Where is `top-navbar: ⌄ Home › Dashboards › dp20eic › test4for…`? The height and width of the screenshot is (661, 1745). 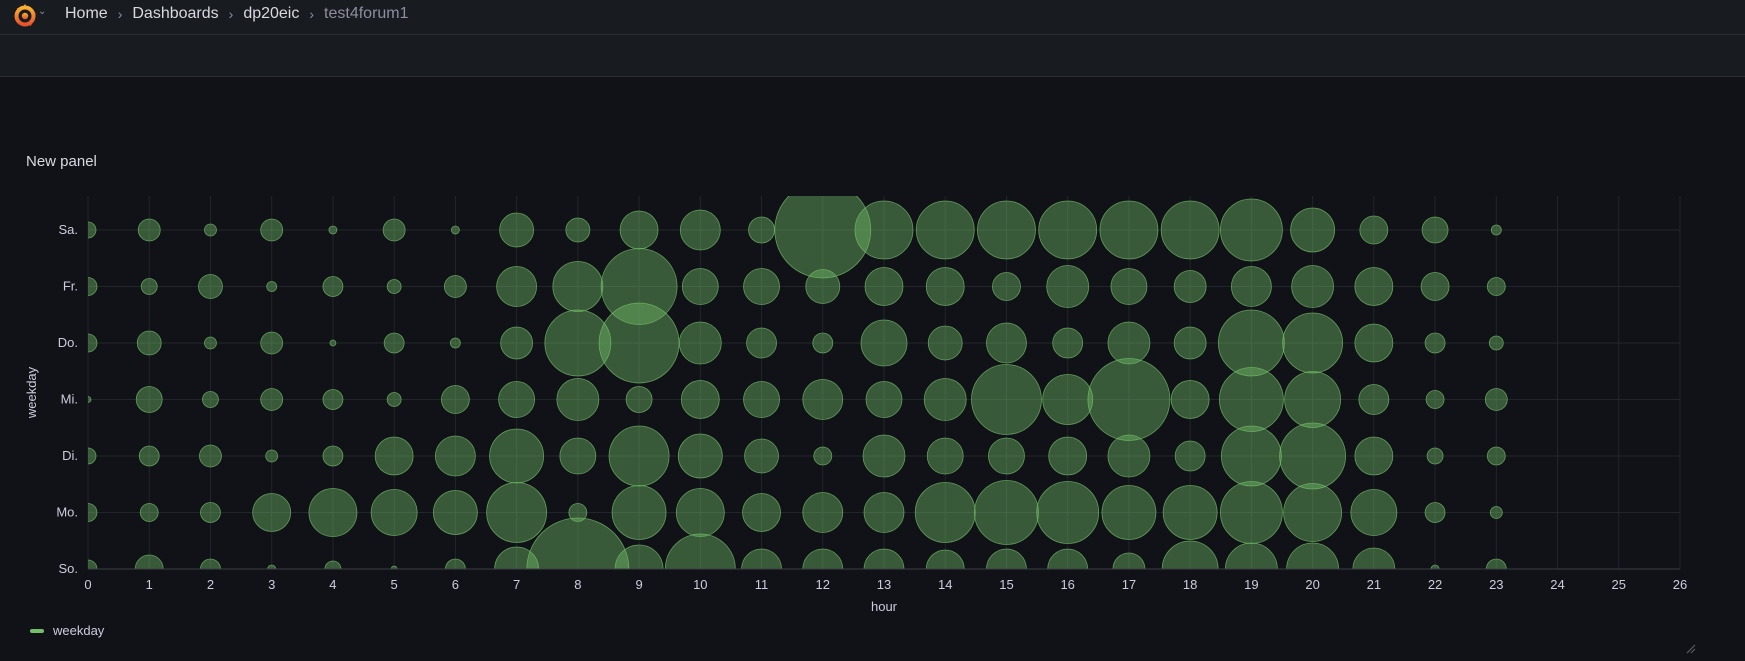 top-navbar: ⌄ Home › Dashboards › dp20eic › test4for… is located at coordinates (872, 17).